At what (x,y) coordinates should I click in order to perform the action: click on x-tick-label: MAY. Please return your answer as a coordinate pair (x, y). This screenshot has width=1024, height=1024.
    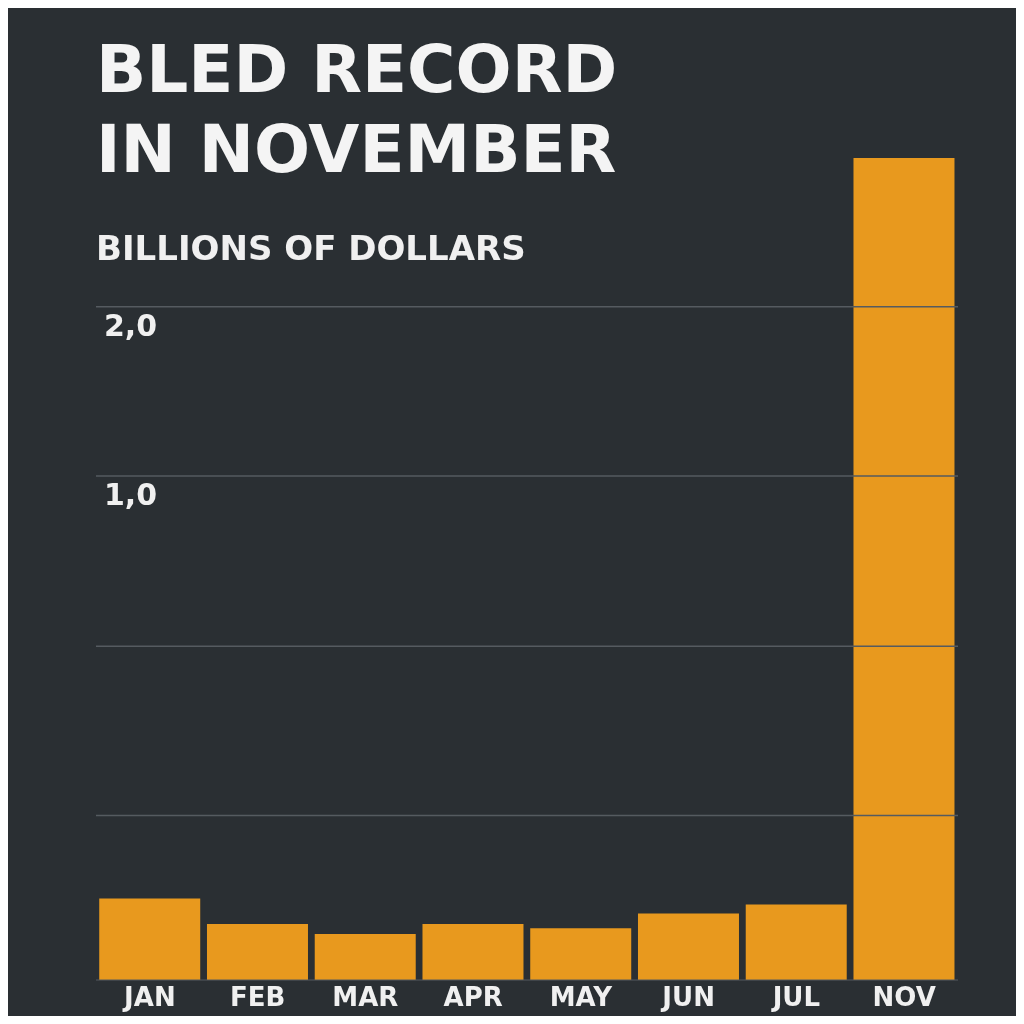
    Looking at the image, I should click on (581, 997).